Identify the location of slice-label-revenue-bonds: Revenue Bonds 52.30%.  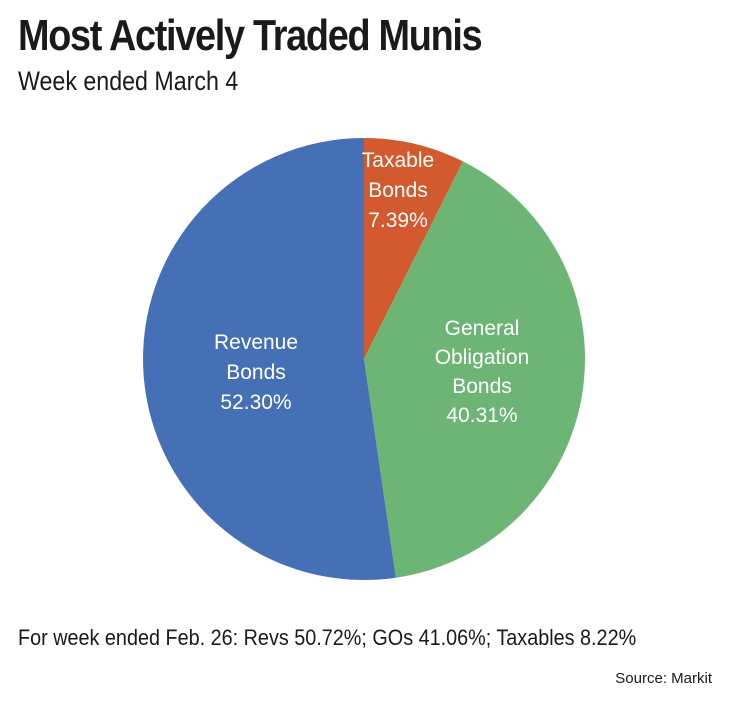
(256, 372).